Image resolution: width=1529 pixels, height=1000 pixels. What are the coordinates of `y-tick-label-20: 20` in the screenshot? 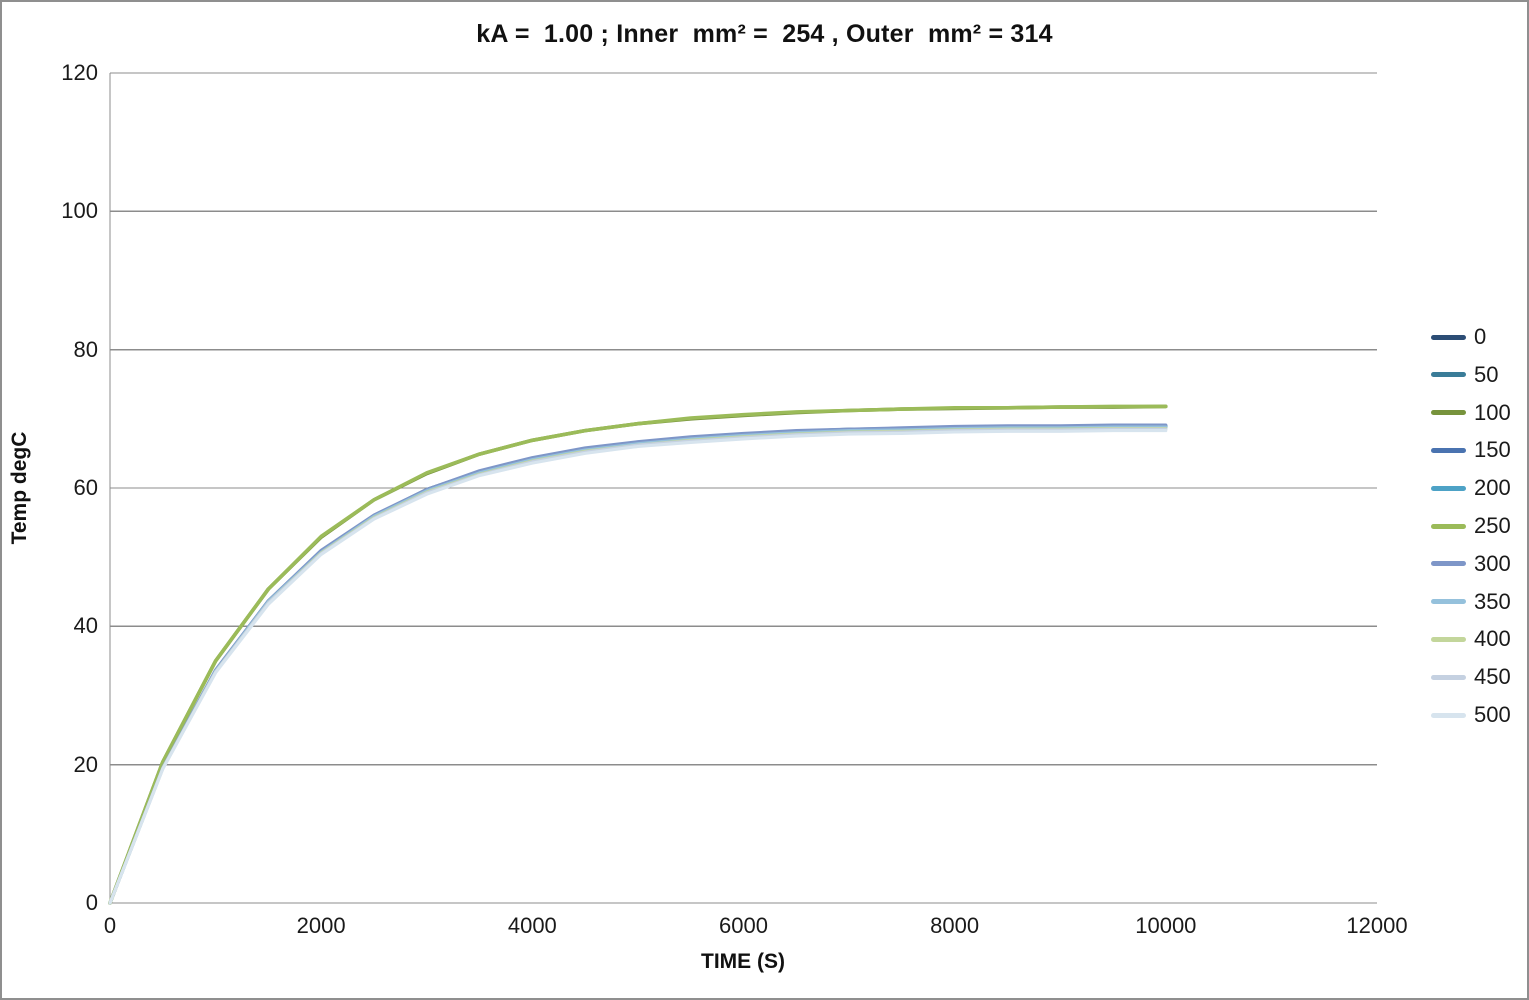 It's located at (85, 764).